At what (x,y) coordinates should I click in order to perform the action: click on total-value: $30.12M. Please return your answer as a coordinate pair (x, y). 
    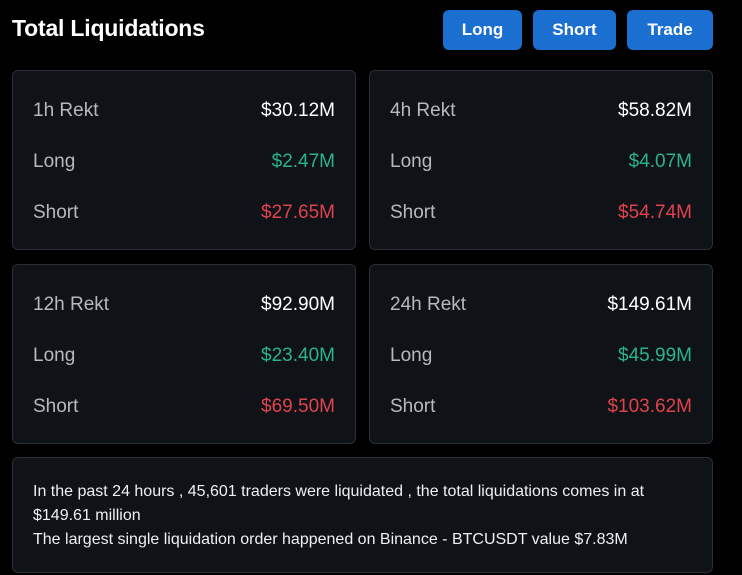
    Looking at the image, I should click on (298, 110).